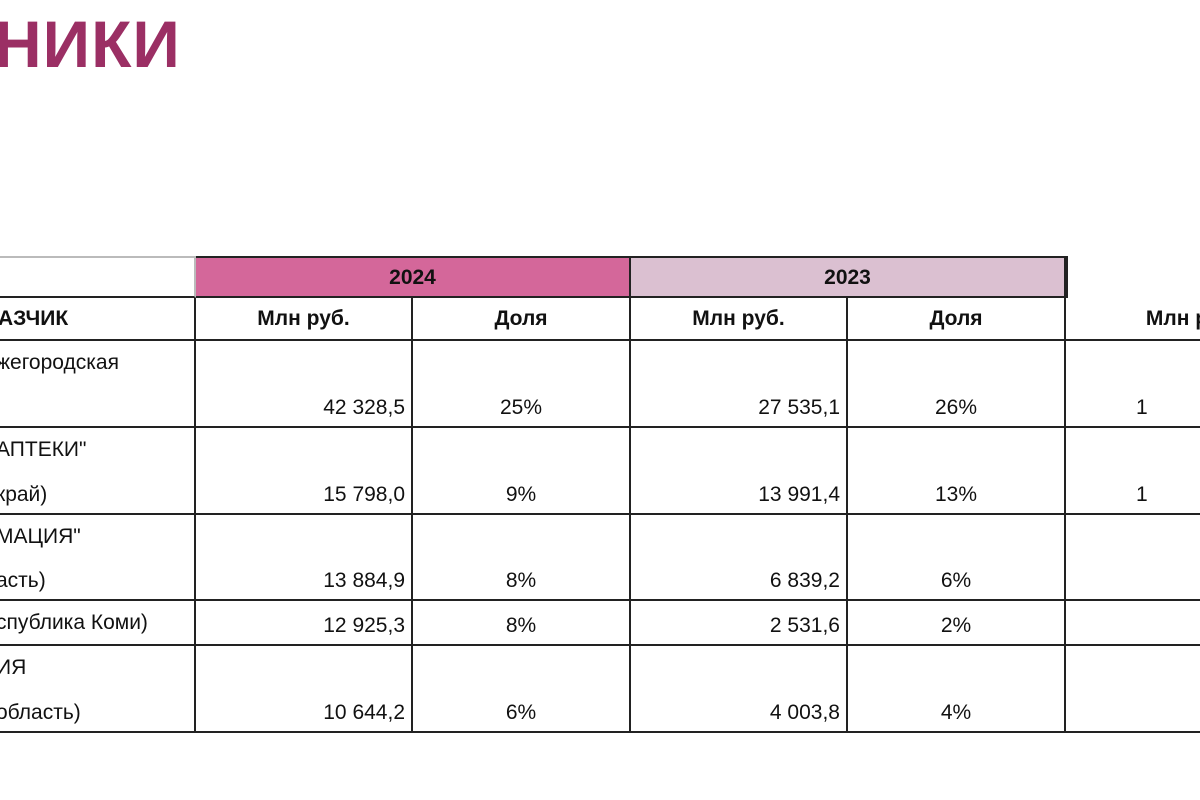  I want to click on amount: 42 328,5, so click(364, 407).